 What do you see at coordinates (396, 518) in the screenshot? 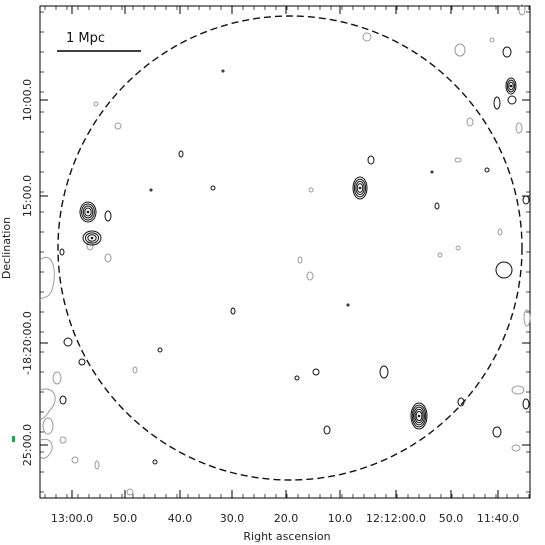
I see `x-tick-label: 12:12:00.0` at bounding box center [396, 518].